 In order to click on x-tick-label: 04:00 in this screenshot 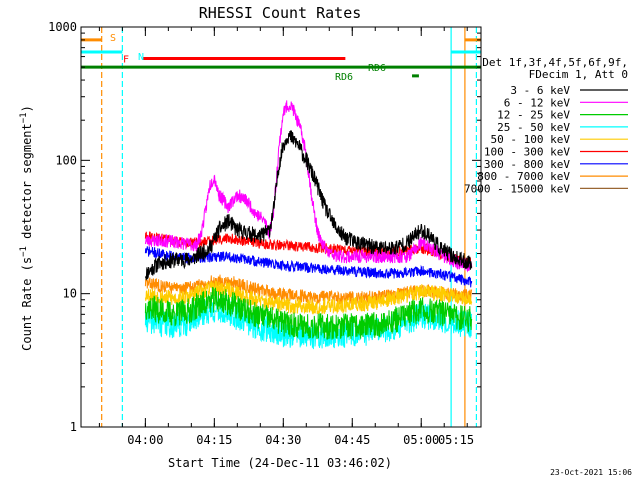, I will do `click(145, 440)`.